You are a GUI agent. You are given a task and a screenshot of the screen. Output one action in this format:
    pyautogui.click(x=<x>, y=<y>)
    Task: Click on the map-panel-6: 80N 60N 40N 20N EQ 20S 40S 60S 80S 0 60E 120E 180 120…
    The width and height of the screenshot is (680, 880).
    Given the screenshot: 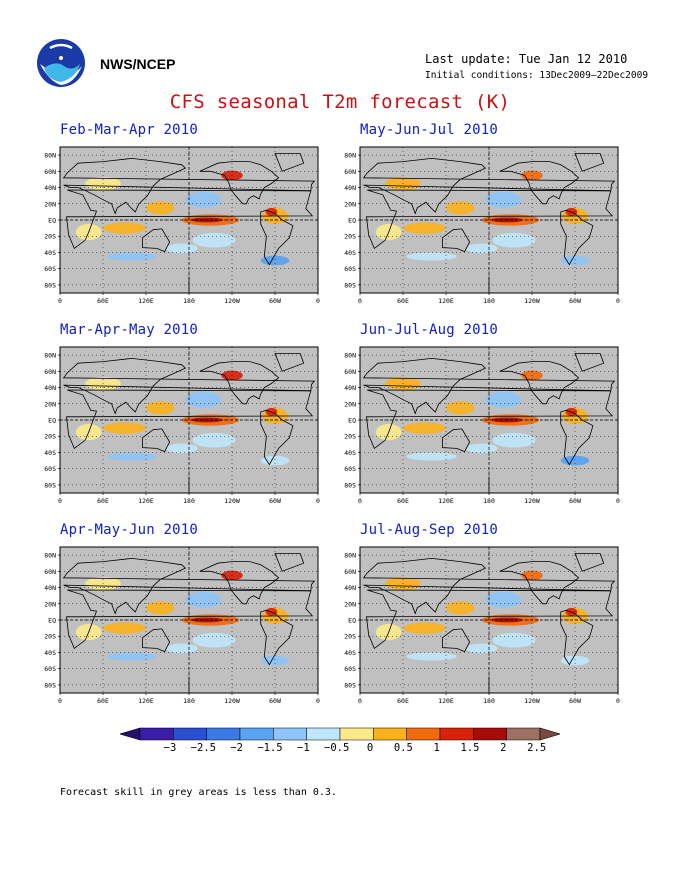 What is the action you would take?
    pyautogui.click(x=480, y=625)
    